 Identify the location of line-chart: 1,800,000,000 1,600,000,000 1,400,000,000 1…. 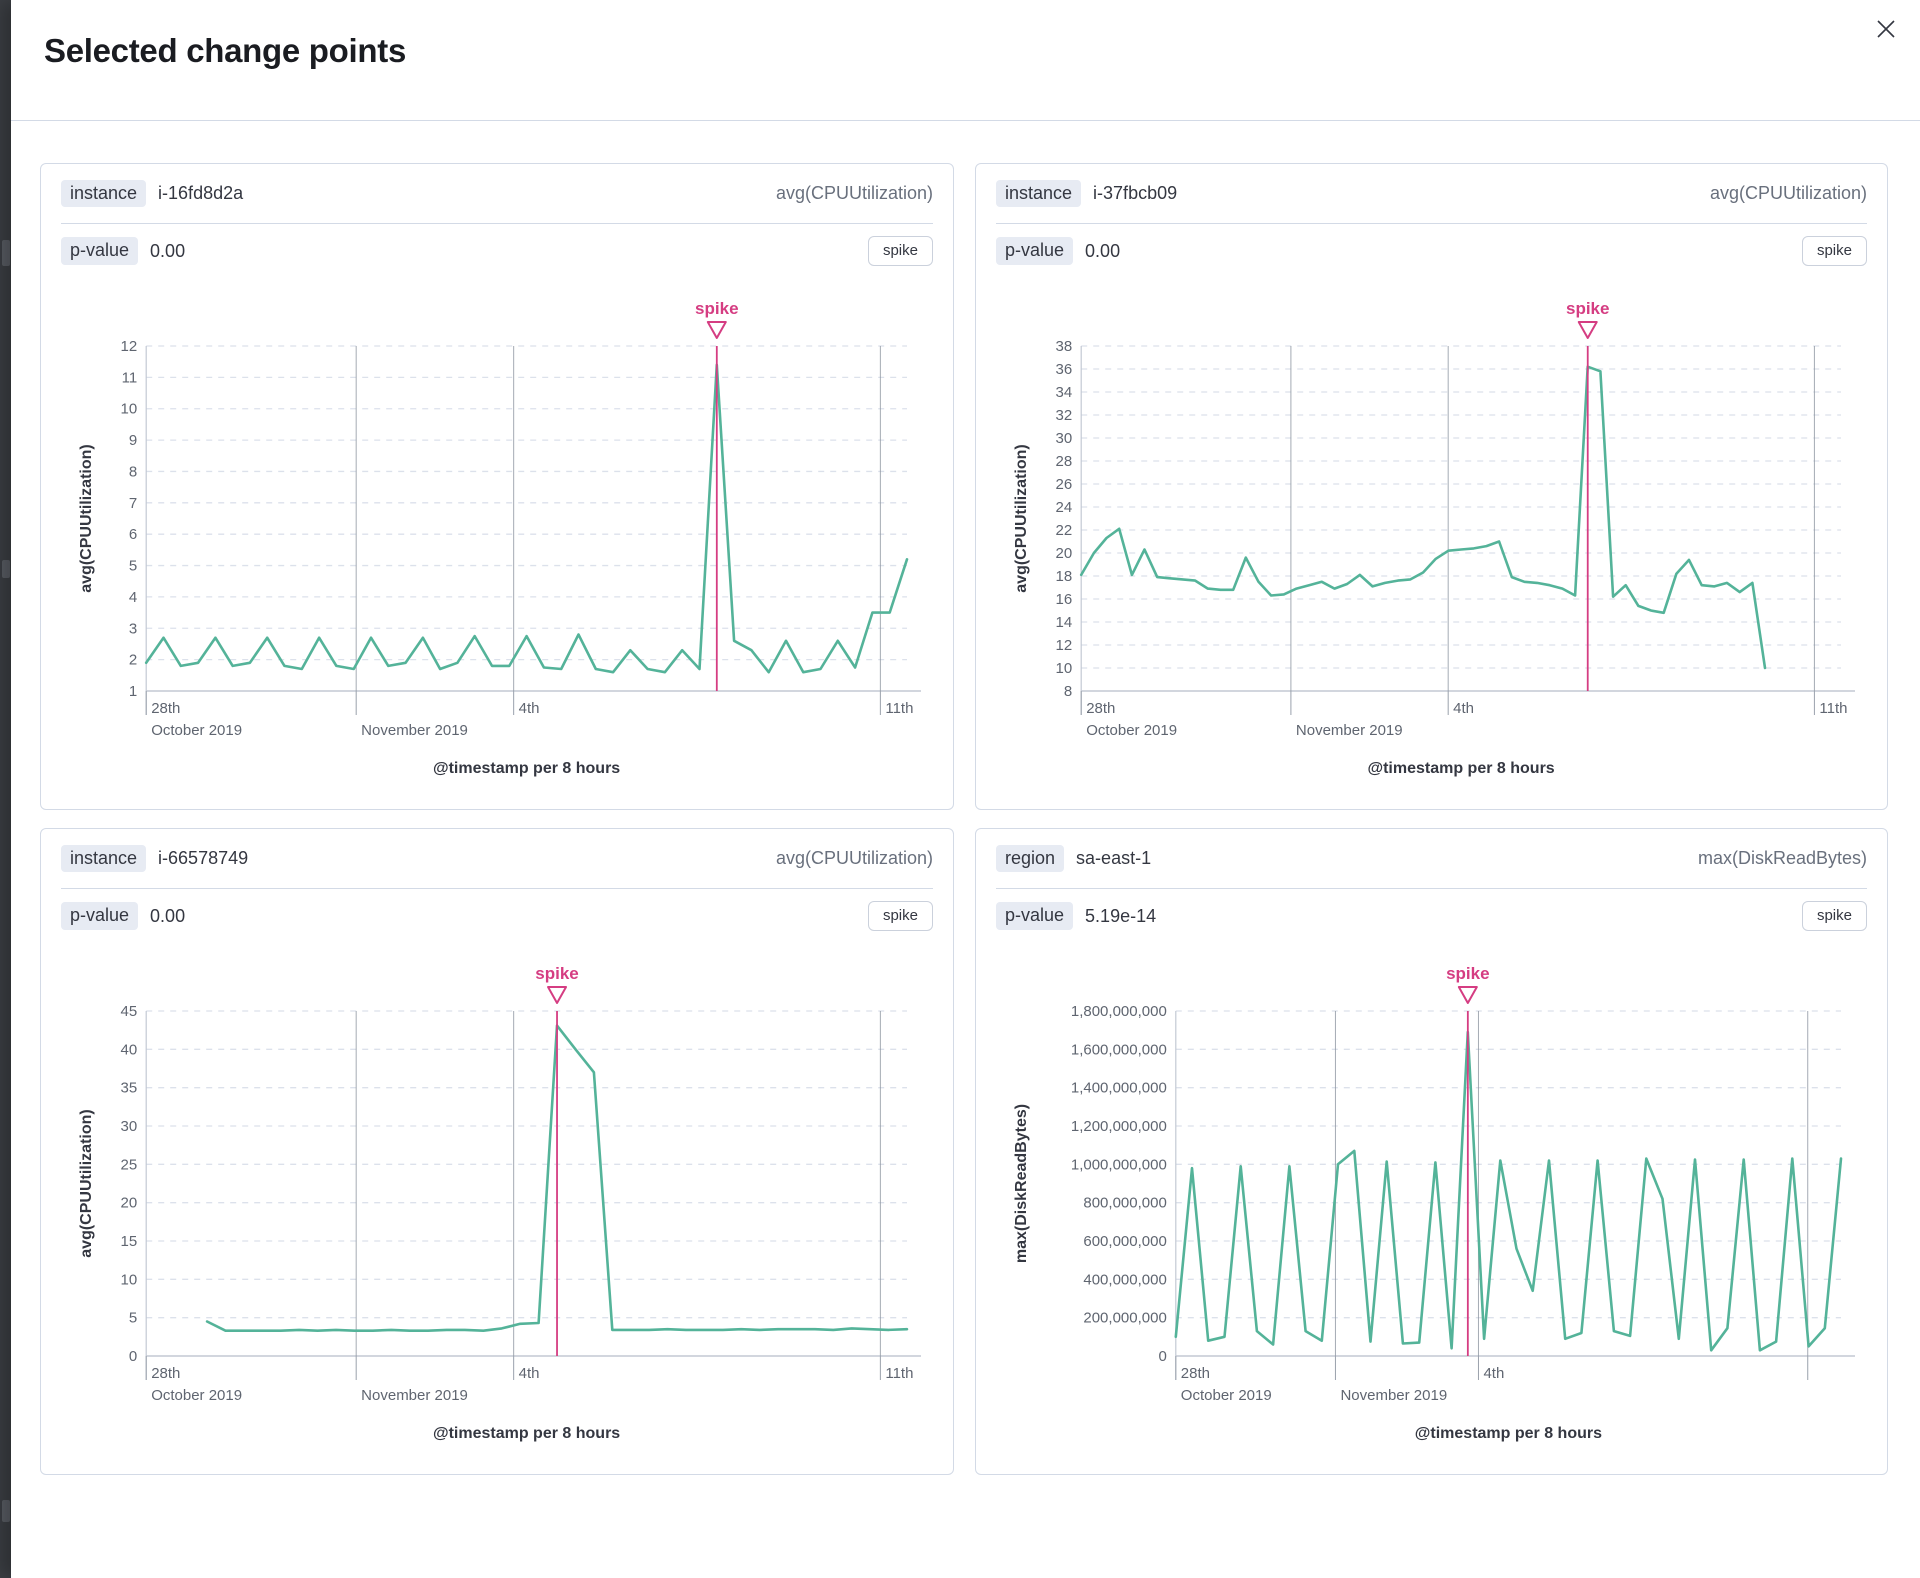
(1434, 1203).